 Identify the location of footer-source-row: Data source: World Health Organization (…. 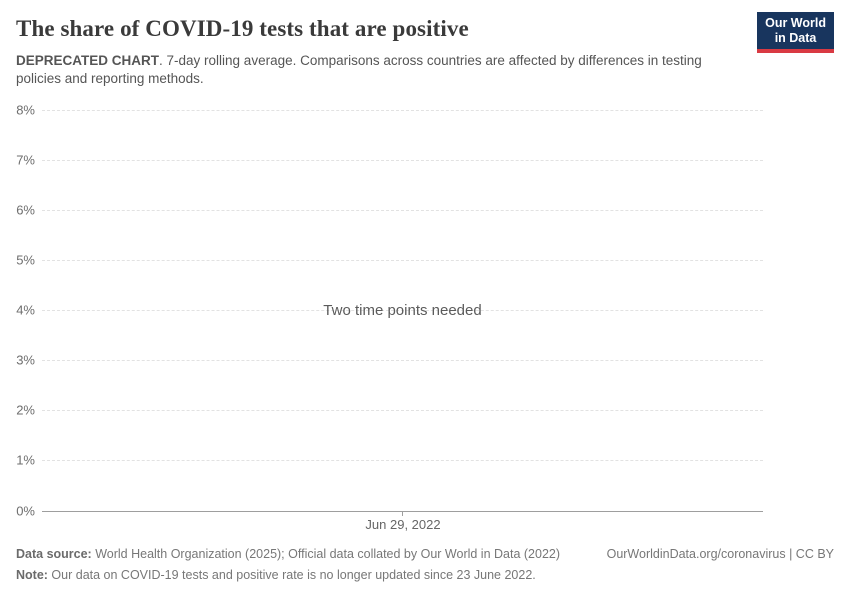
(425, 554).